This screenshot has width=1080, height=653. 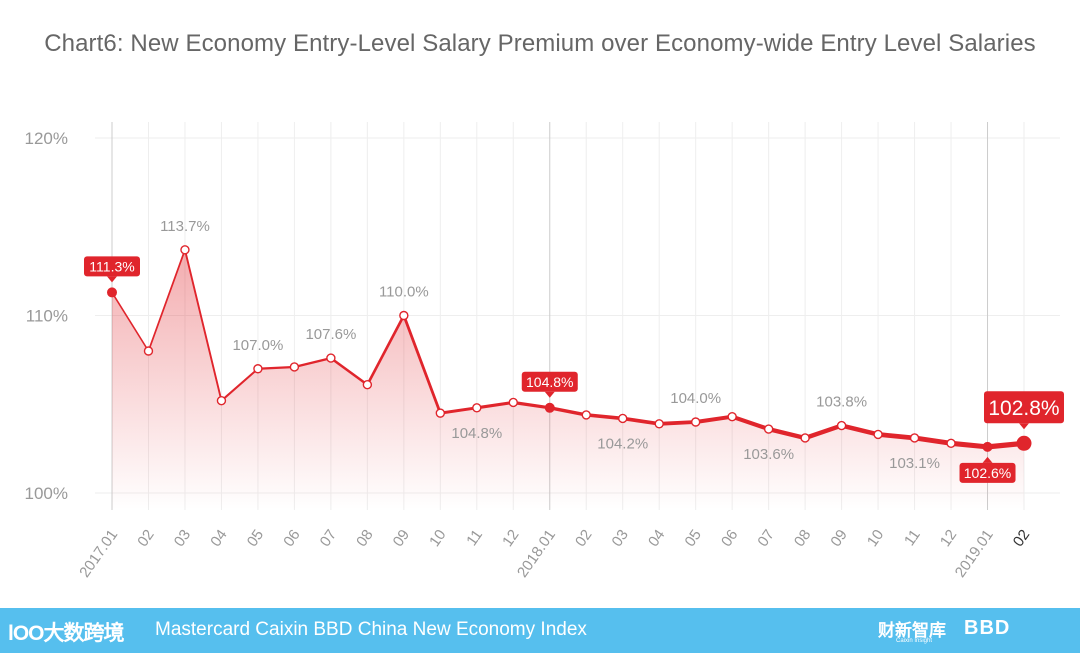 I want to click on y-tick-label: 100%, so click(x=46, y=493).